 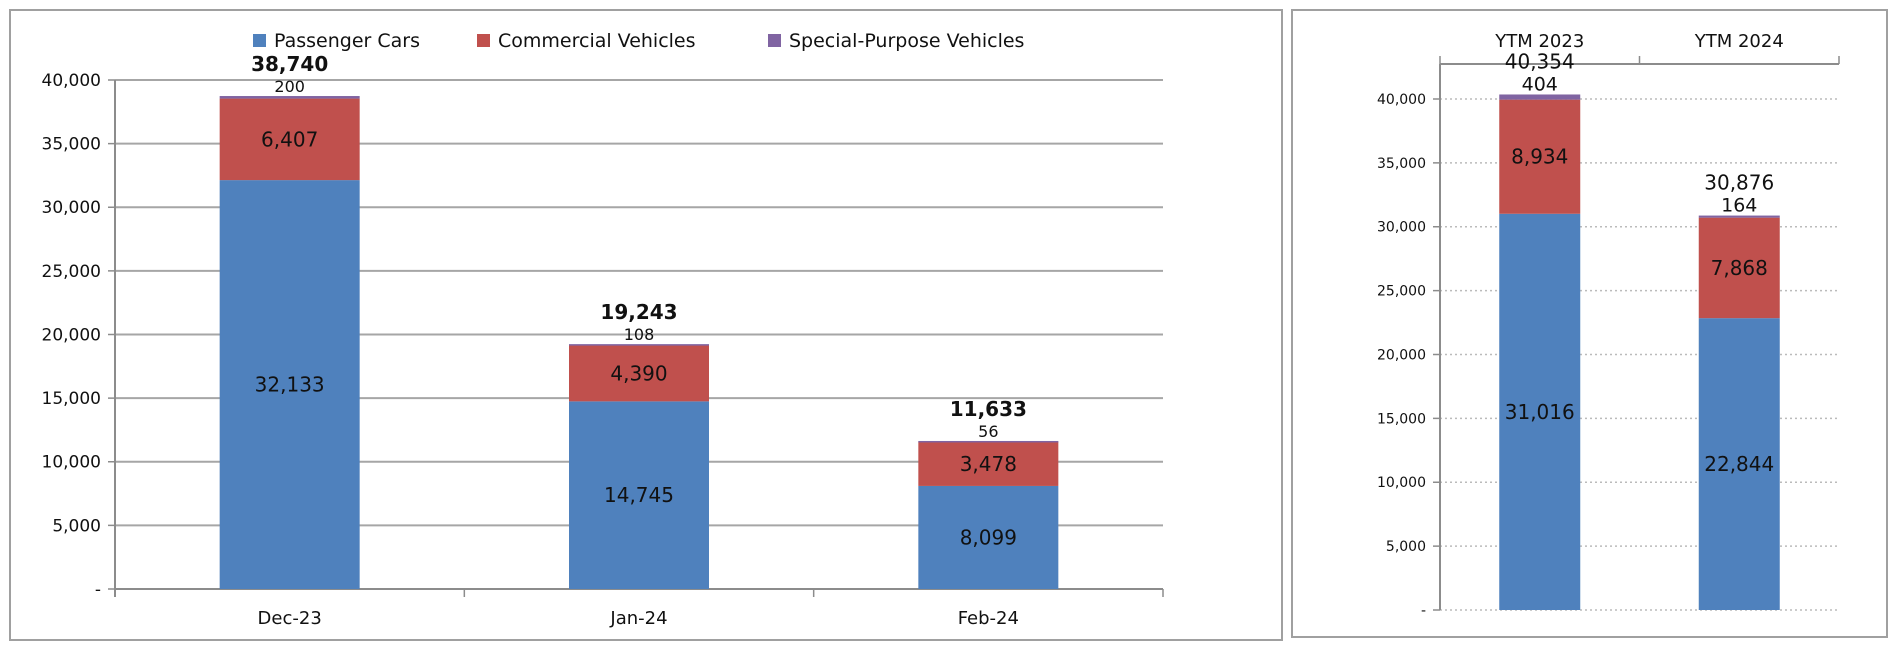 What do you see at coordinates (1739, 206) in the screenshot?
I see `data-label: 164` at bounding box center [1739, 206].